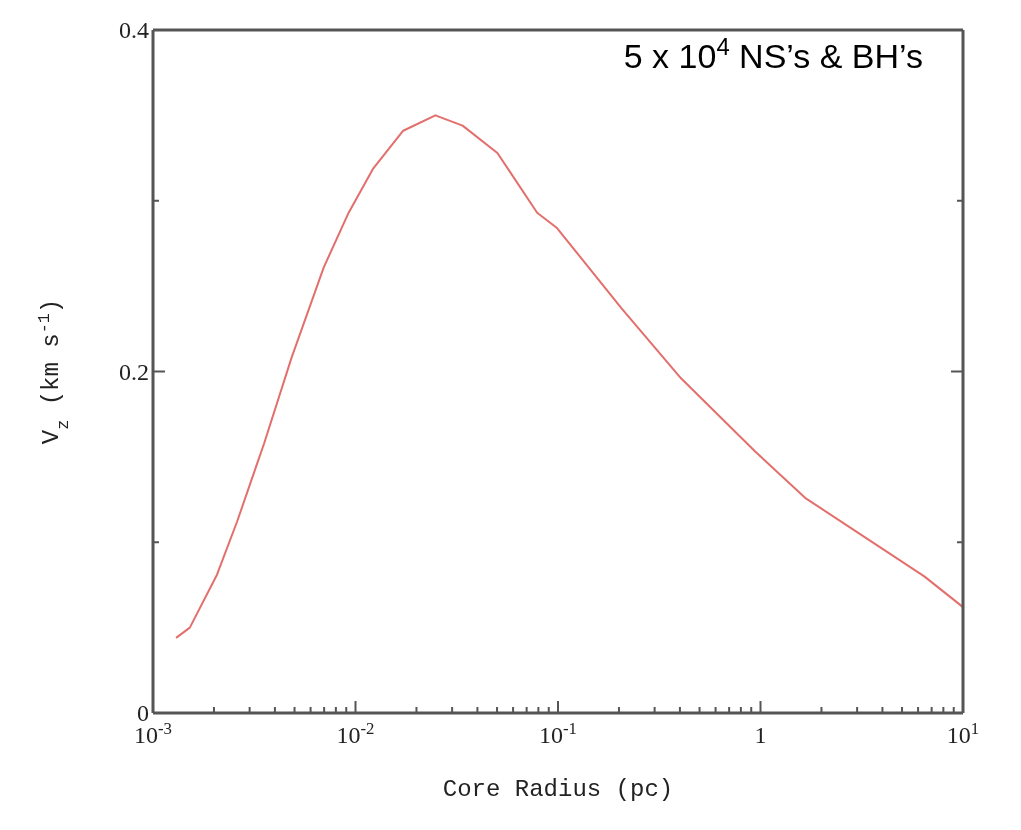 The height and width of the screenshot is (830, 1021). What do you see at coordinates (355, 733) in the screenshot?
I see `x-tick-label: 10$^{-2}$` at bounding box center [355, 733].